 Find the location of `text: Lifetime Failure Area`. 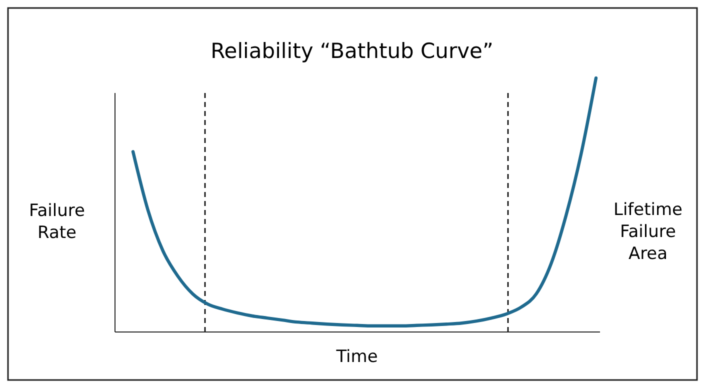

text: Lifetime Failure Area is located at coordinates (648, 232).